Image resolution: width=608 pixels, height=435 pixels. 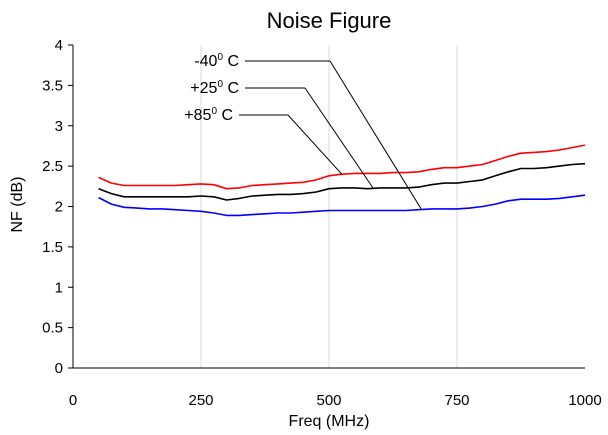 What do you see at coordinates (59, 368) in the screenshot?
I see `y-tick-label: 0` at bounding box center [59, 368].